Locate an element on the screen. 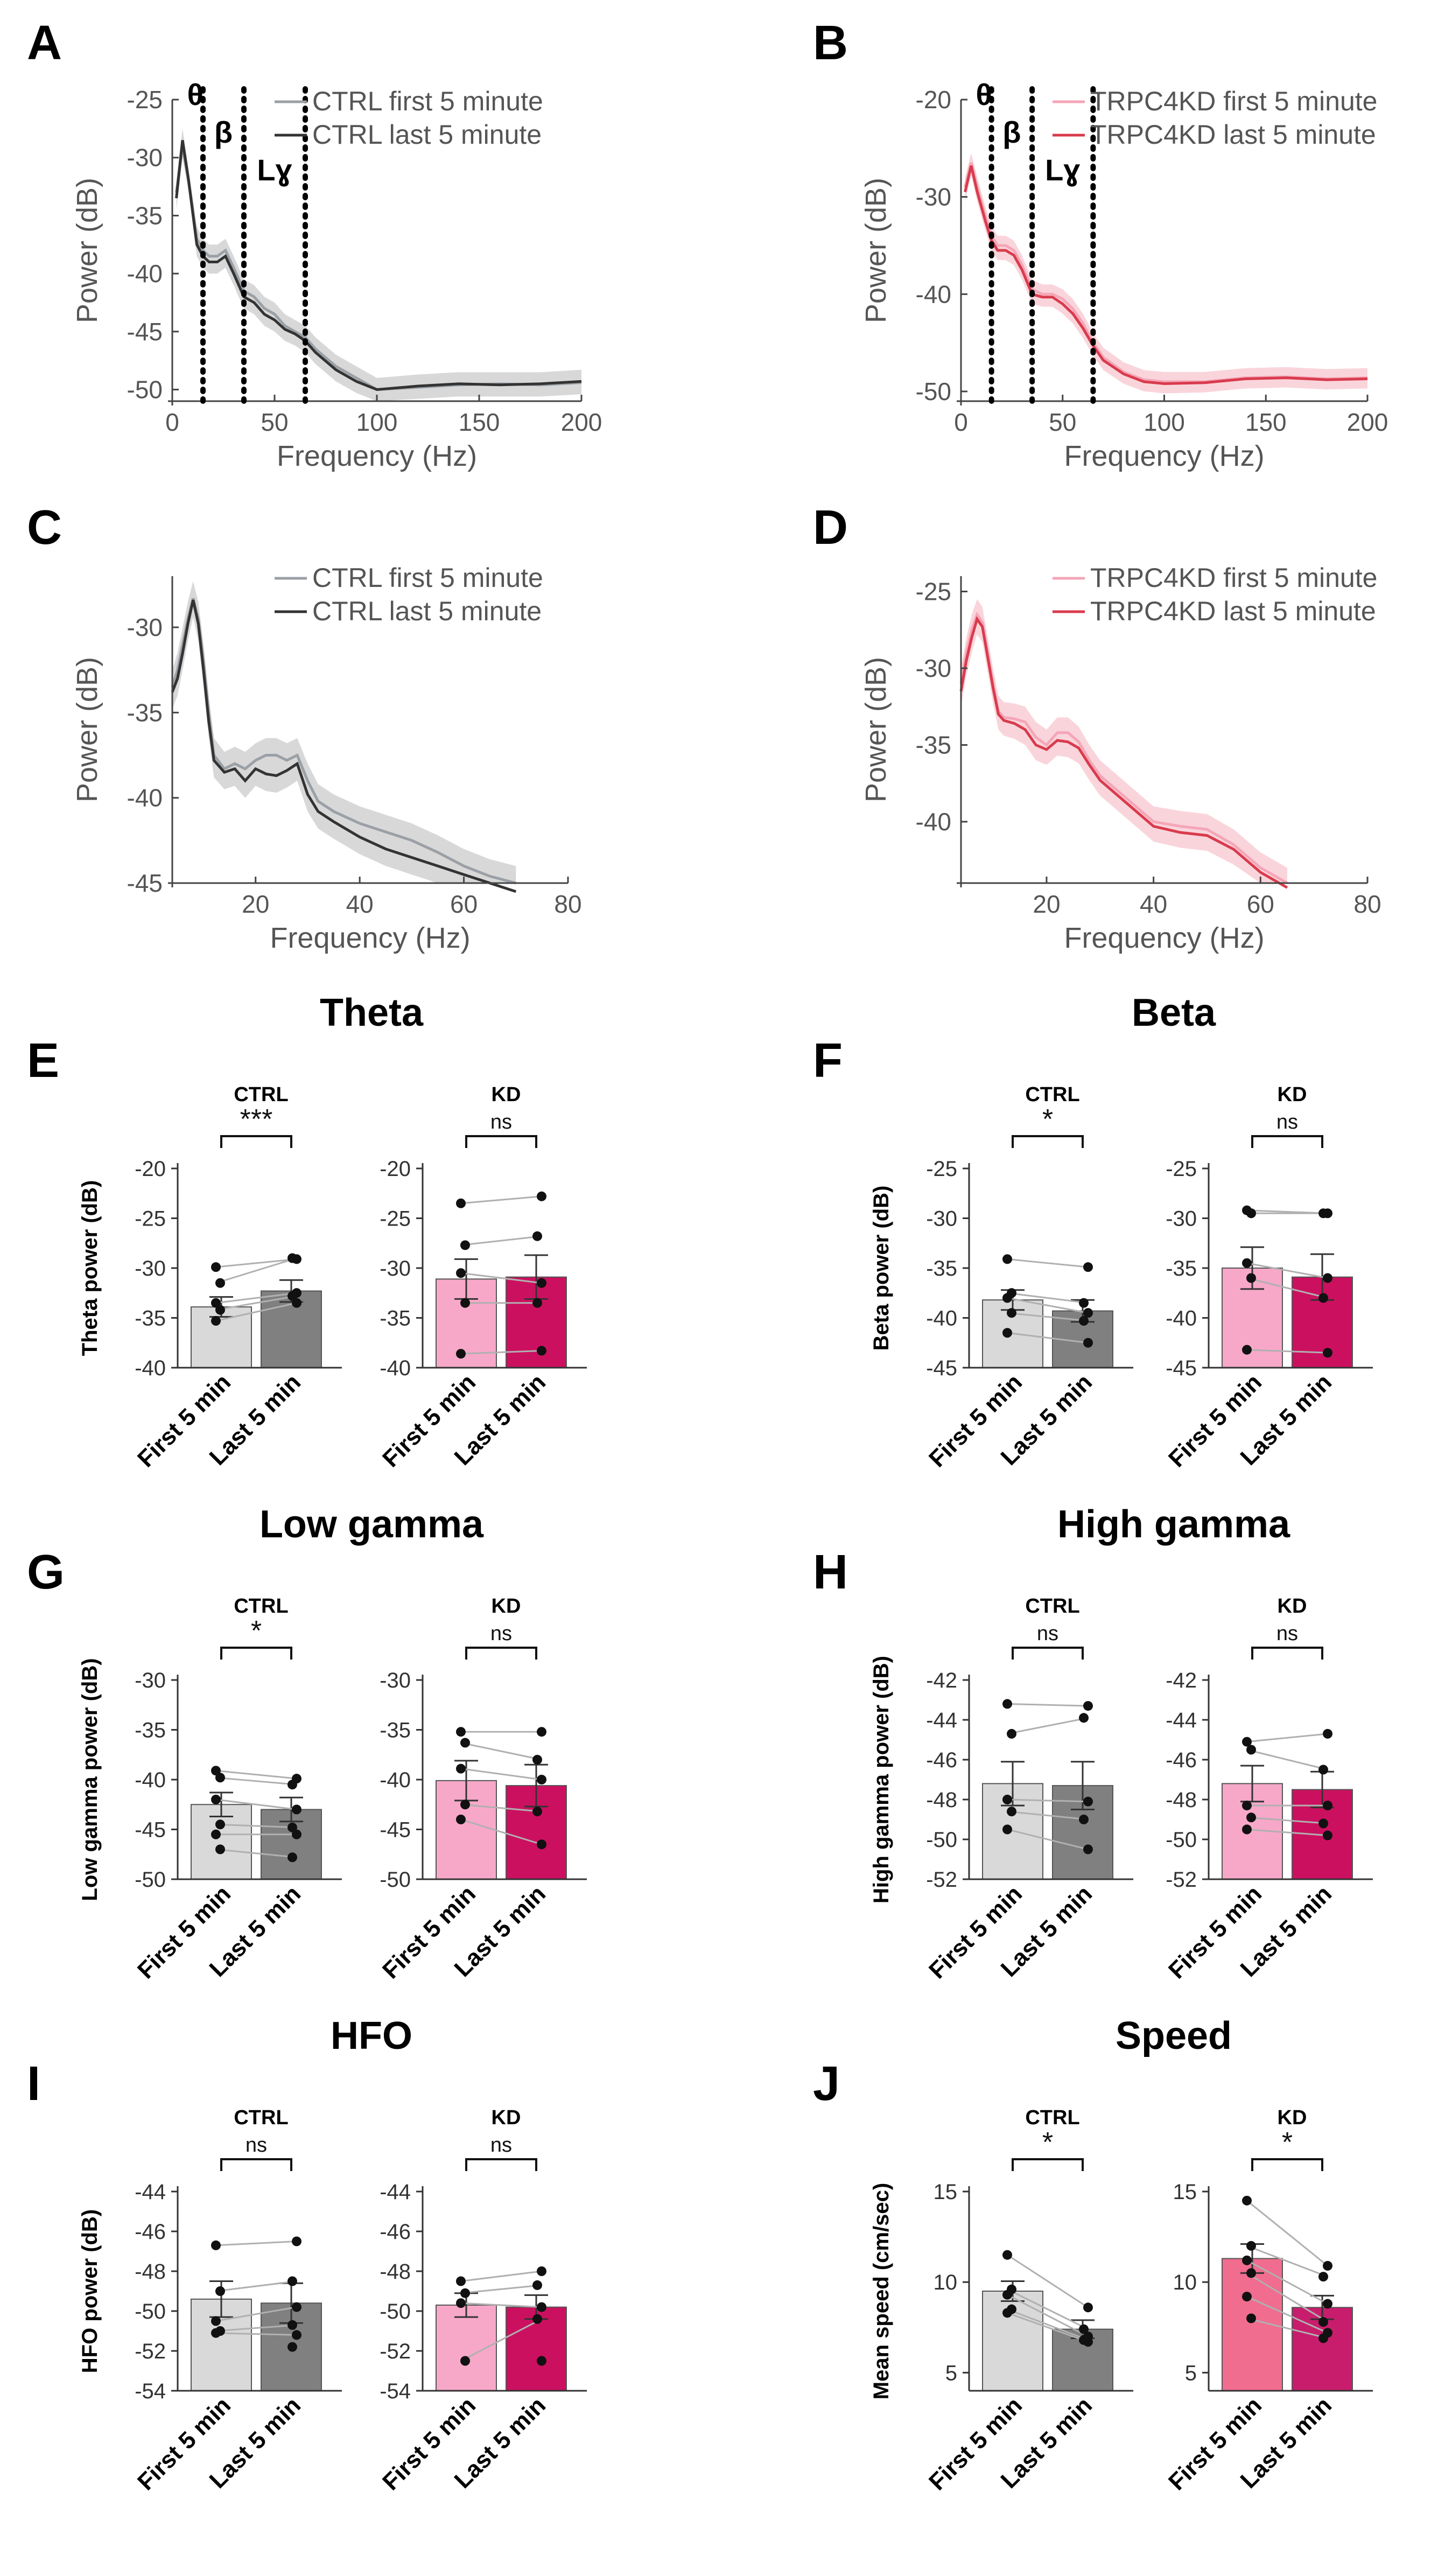 This screenshot has width=1445, height=2576. y-tick-label: 10 is located at coordinates (946, 2282).